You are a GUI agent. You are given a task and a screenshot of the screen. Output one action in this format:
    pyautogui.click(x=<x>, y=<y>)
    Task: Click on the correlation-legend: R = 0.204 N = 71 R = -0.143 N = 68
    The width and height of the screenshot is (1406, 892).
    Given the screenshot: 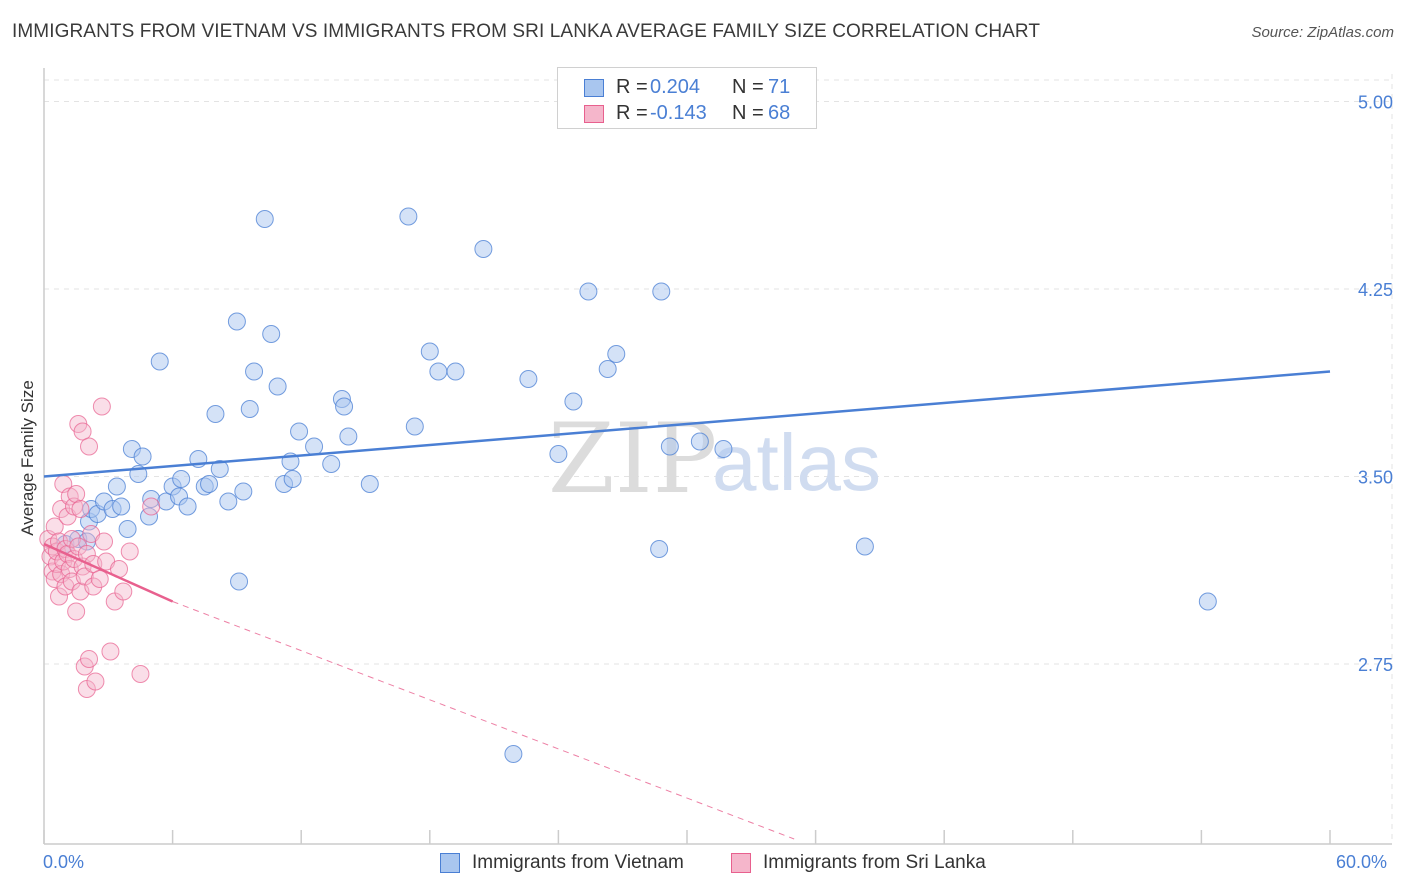 What is the action you would take?
    pyautogui.click(x=687, y=98)
    